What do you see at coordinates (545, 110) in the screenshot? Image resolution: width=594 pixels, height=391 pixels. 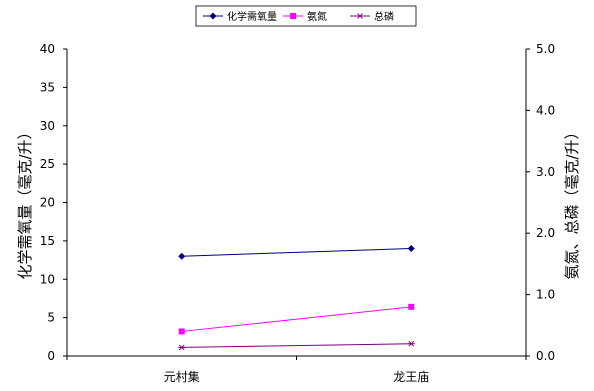 I see `y-right-tick-label: 4.0` at bounding box center [545, 110].